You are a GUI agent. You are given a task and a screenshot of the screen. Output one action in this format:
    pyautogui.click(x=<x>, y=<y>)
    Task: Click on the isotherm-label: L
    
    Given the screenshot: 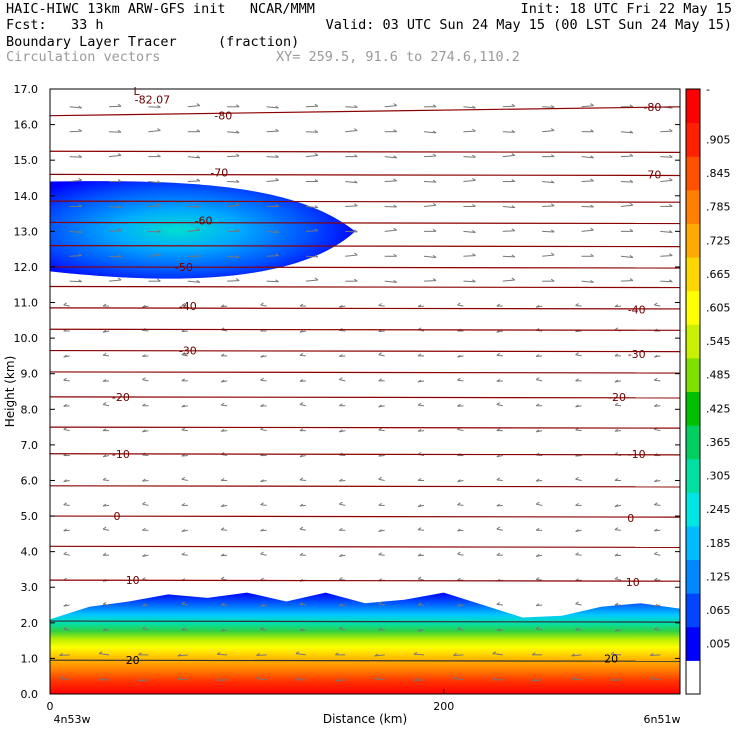 What is the action you would take?
    pyautogui.click(x=137, y=91)
    